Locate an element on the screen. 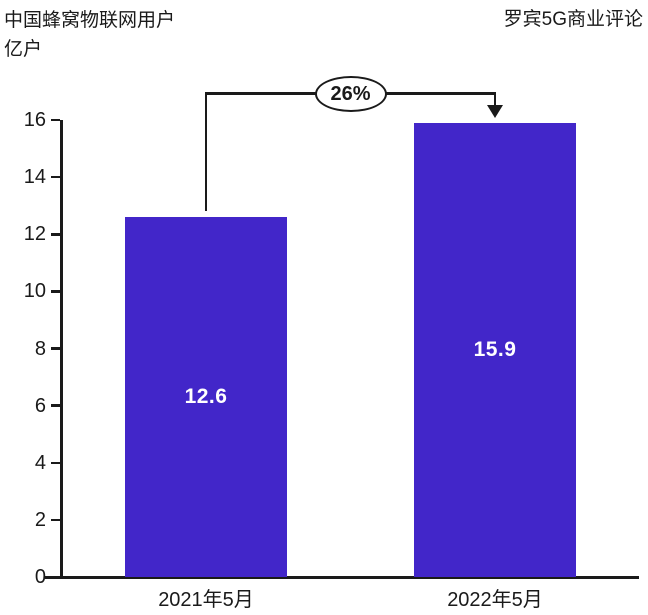 The height and width of the screenshot is (615, 648). bar-value-label: 15.9 is located at coordinates (495, 349).